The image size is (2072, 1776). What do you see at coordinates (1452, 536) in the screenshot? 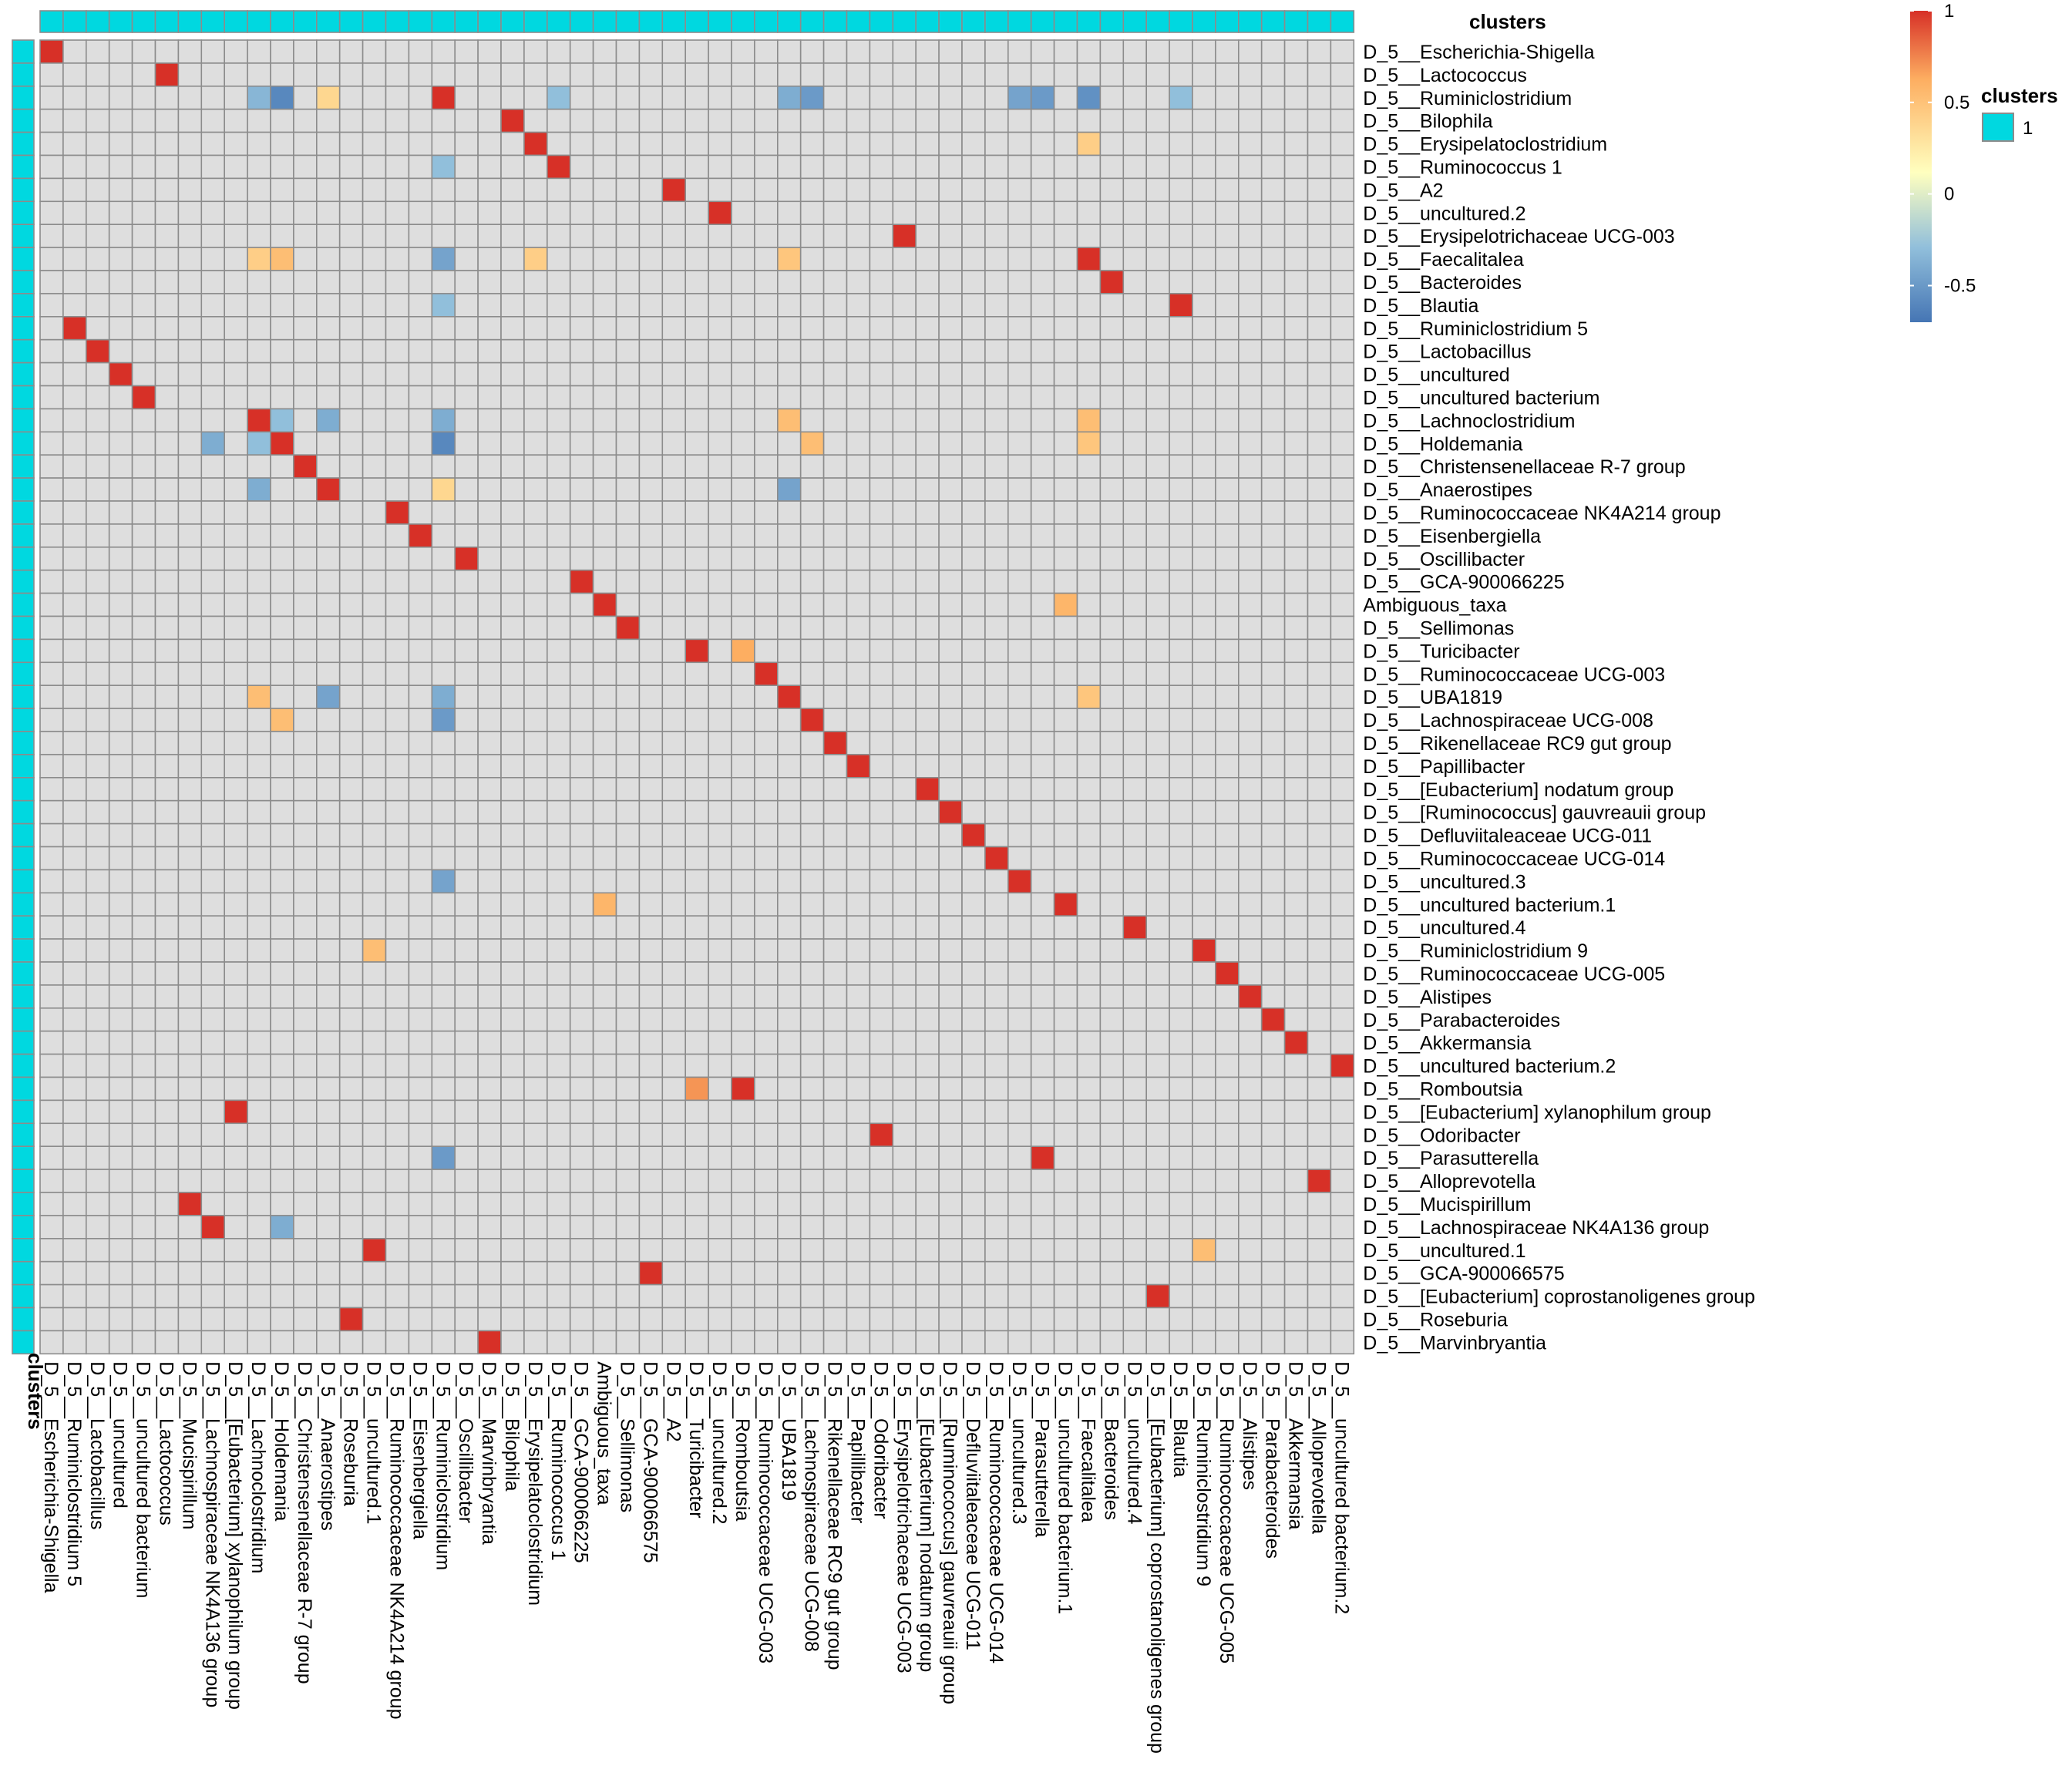
I see `row-label: D_5__Eisenbergiella` at bounding box center [1452, 536].